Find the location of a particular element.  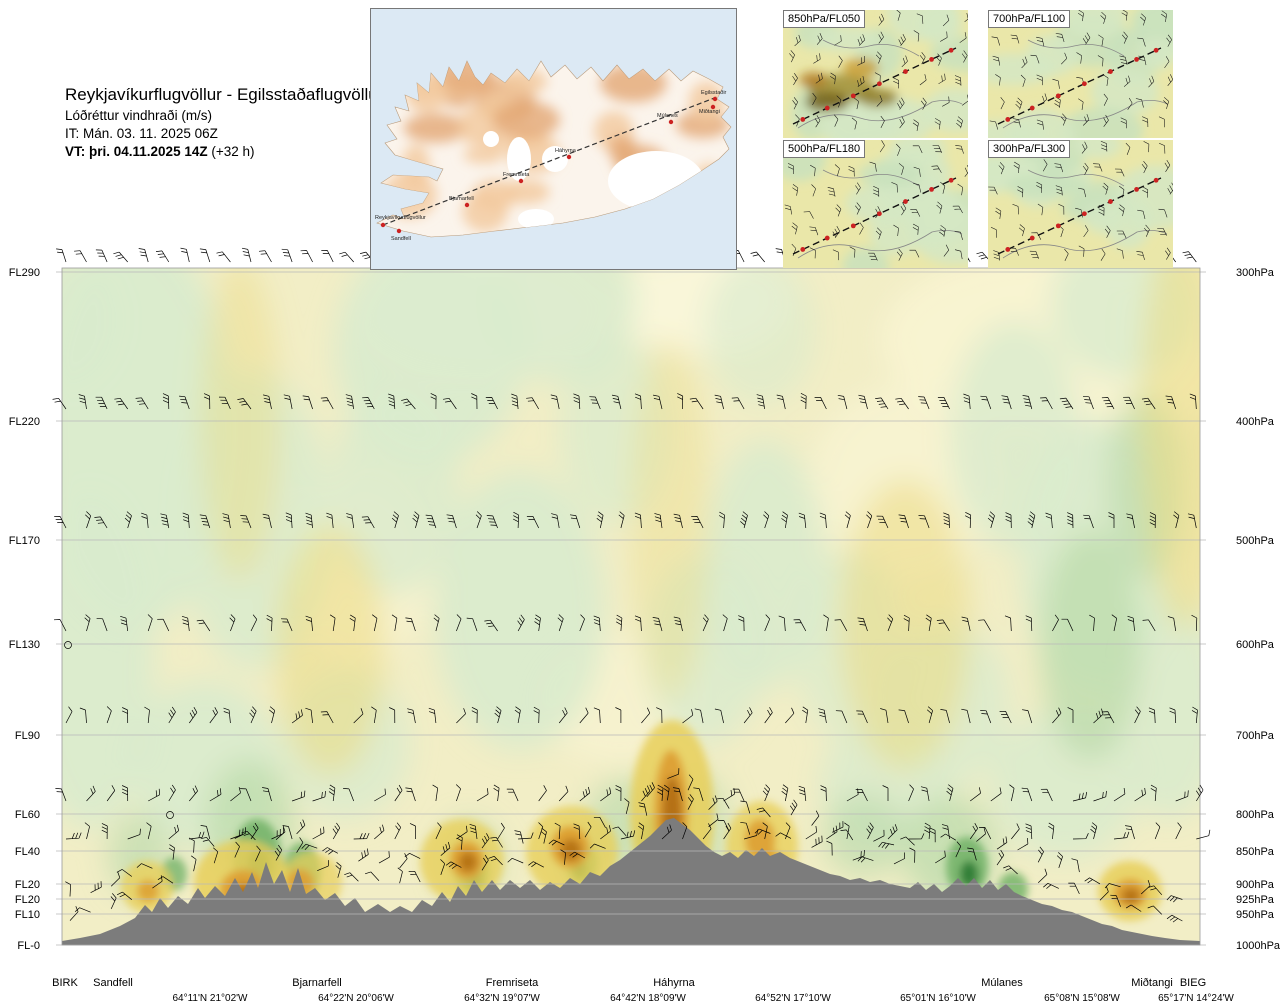

map-station-label: Sandfell is located at coordinates (401, 239).